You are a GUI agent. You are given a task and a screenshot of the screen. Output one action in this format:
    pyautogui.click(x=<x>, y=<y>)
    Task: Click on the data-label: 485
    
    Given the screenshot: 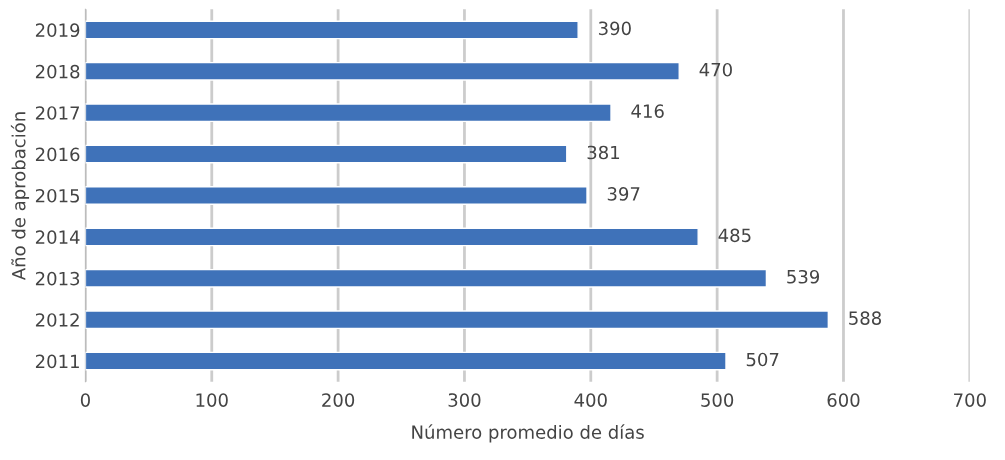 What is the action you would take?
    pyautogui.click(x=734, y=235)
    